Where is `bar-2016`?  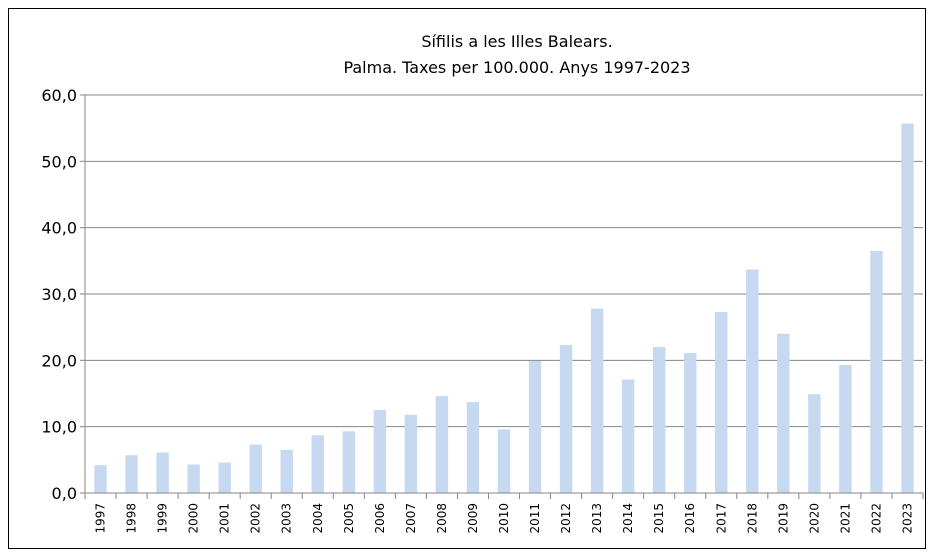 bar-2016 is located at coordinates (690, 423).